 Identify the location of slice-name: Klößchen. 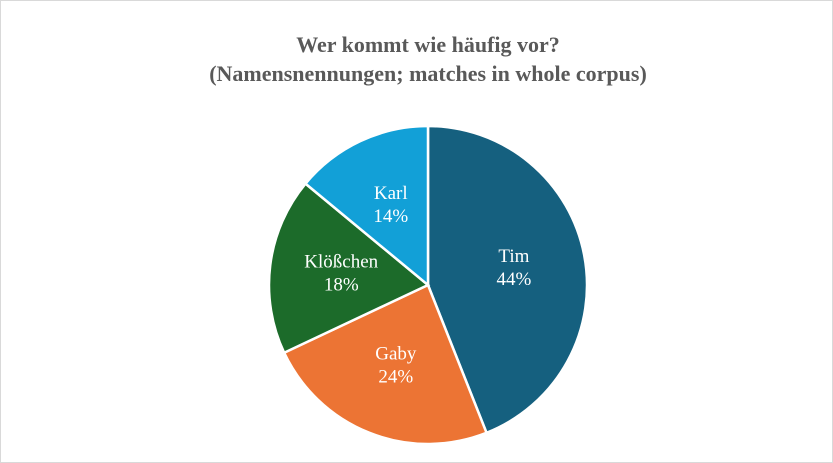
(341, 261).